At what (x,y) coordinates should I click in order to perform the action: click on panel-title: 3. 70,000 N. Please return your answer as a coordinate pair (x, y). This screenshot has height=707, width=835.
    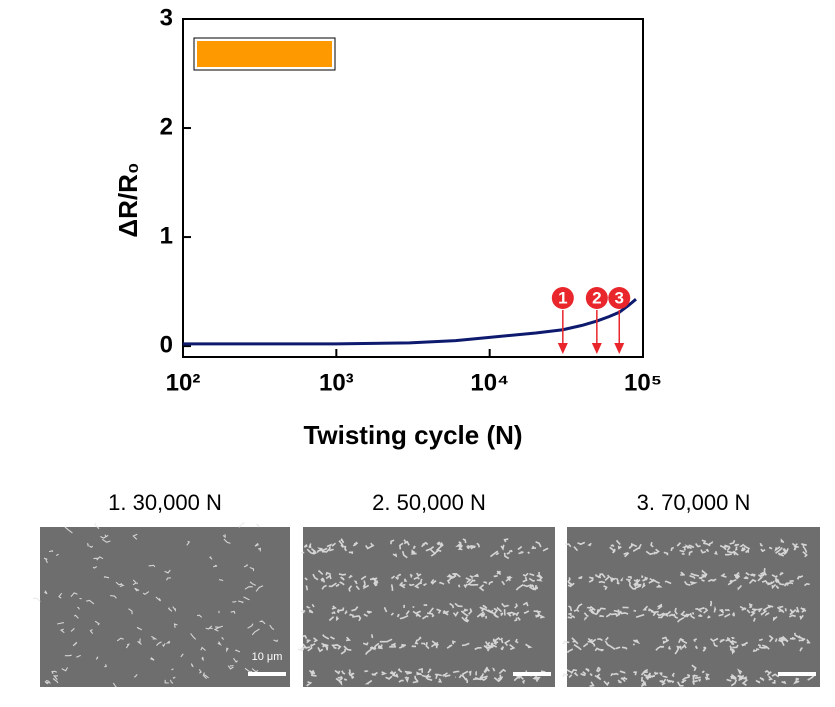
    Looking at the image, I should click on (694, 502).